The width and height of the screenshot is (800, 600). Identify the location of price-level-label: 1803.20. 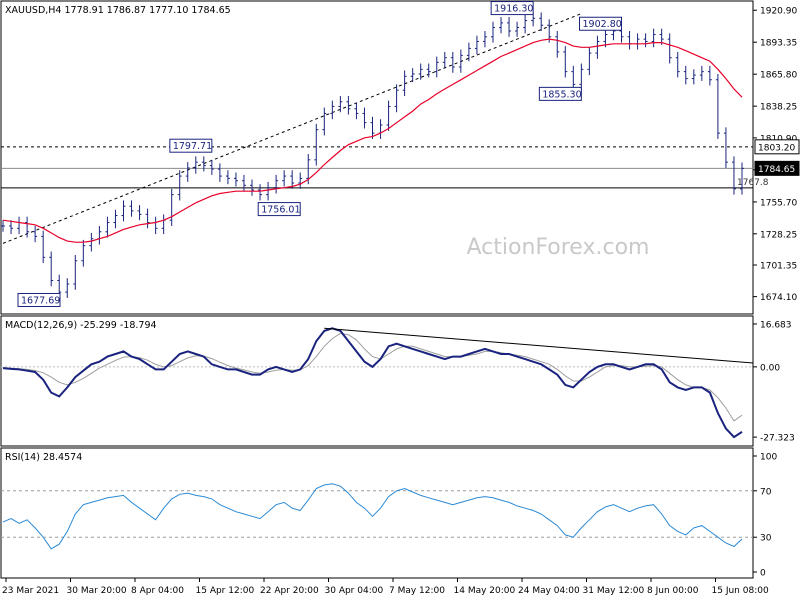
(776, 148).